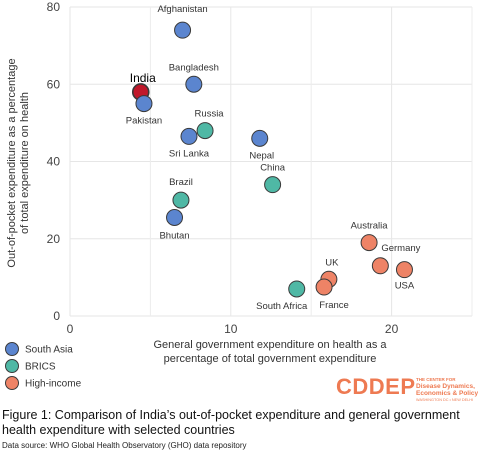 The width and height of the screenshot is (480, 457). What do you see at coordinates (12, 349) in the screenshot?
I see `legend-marker-south-asia` at bounding box center [12, 349].